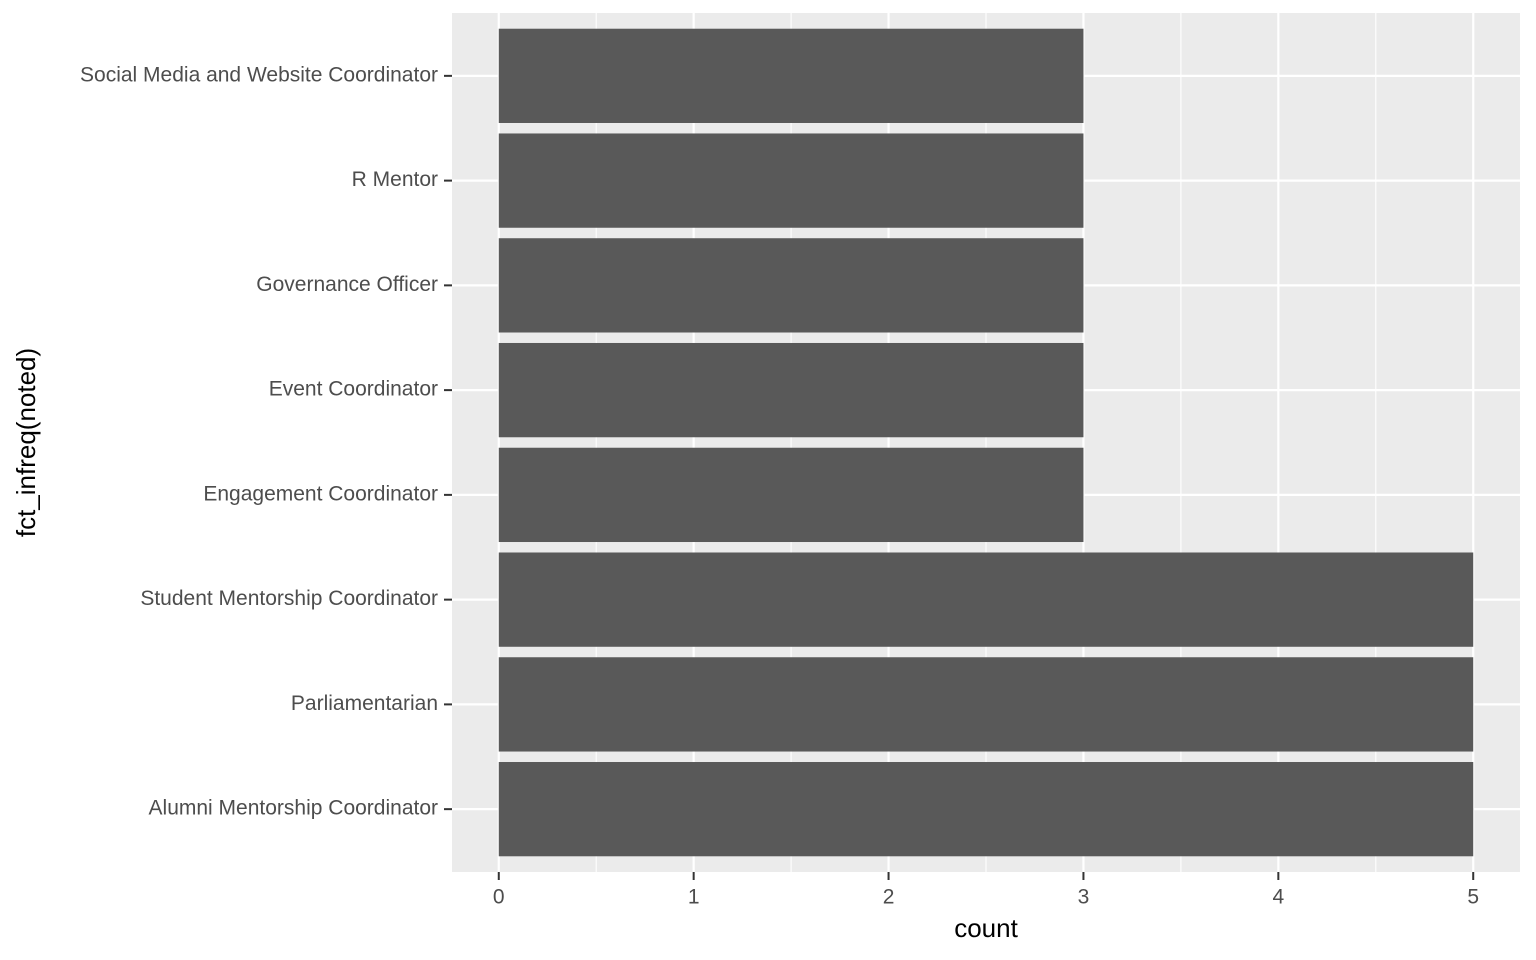 This screenshot has height=960, width=1536. What do you see at coordinates (347, 284) in the screenshot?
I see `y-tick-label: Governance Officer` at bounding box center [347, 284].